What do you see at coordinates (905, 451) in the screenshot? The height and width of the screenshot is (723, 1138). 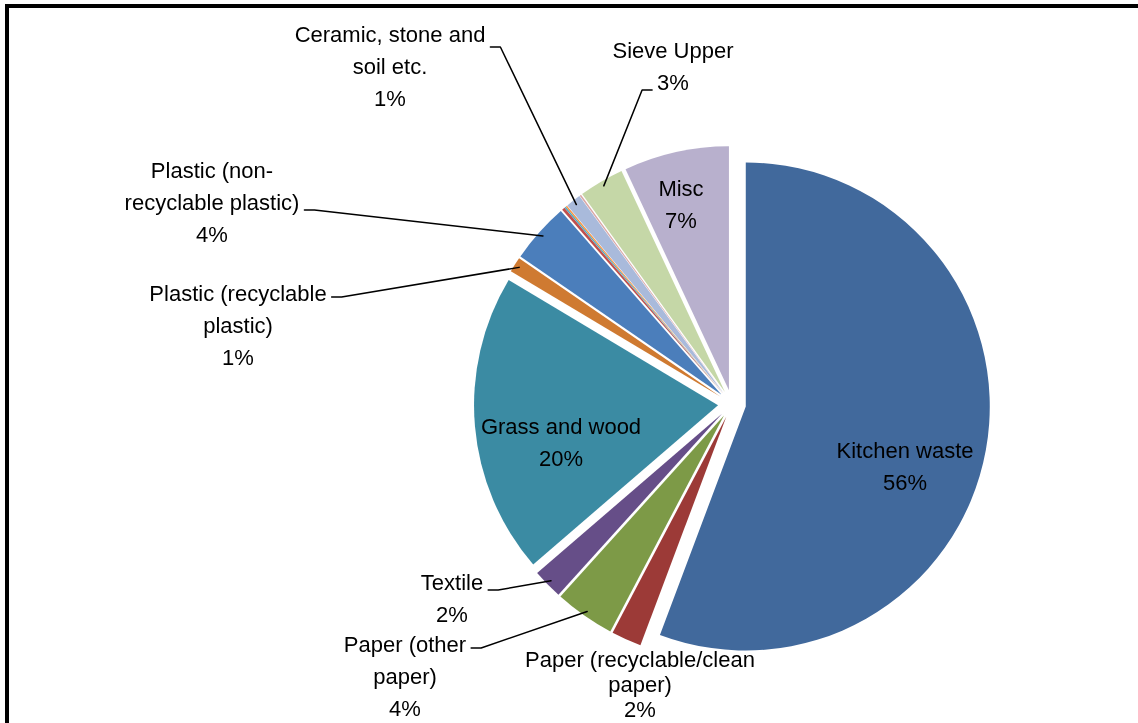 I see `slice-label: Kitchen waste` at bounding box center [905, 451].